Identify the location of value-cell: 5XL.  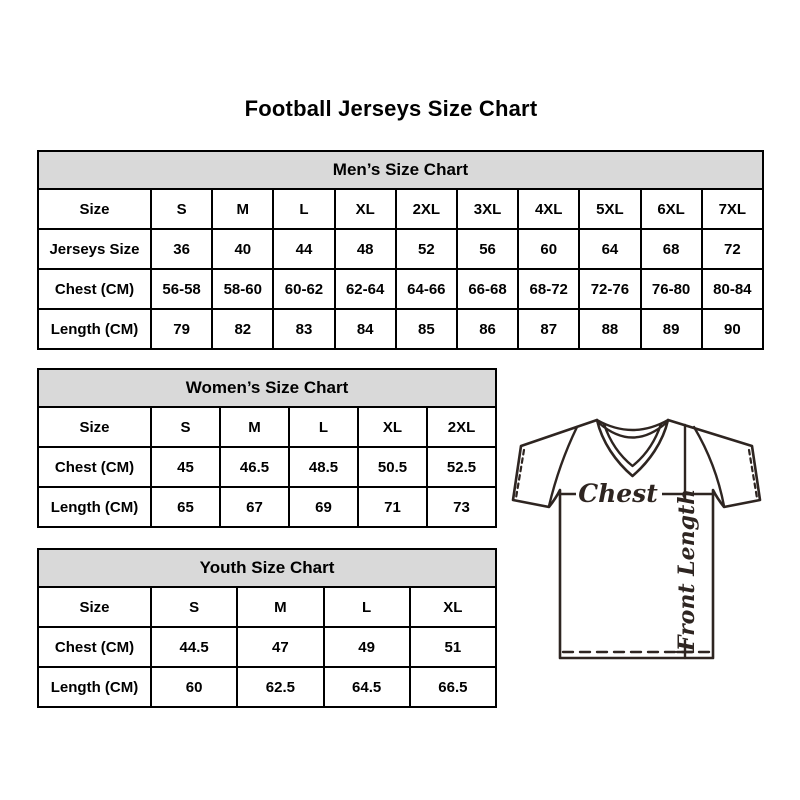
(610, 209).